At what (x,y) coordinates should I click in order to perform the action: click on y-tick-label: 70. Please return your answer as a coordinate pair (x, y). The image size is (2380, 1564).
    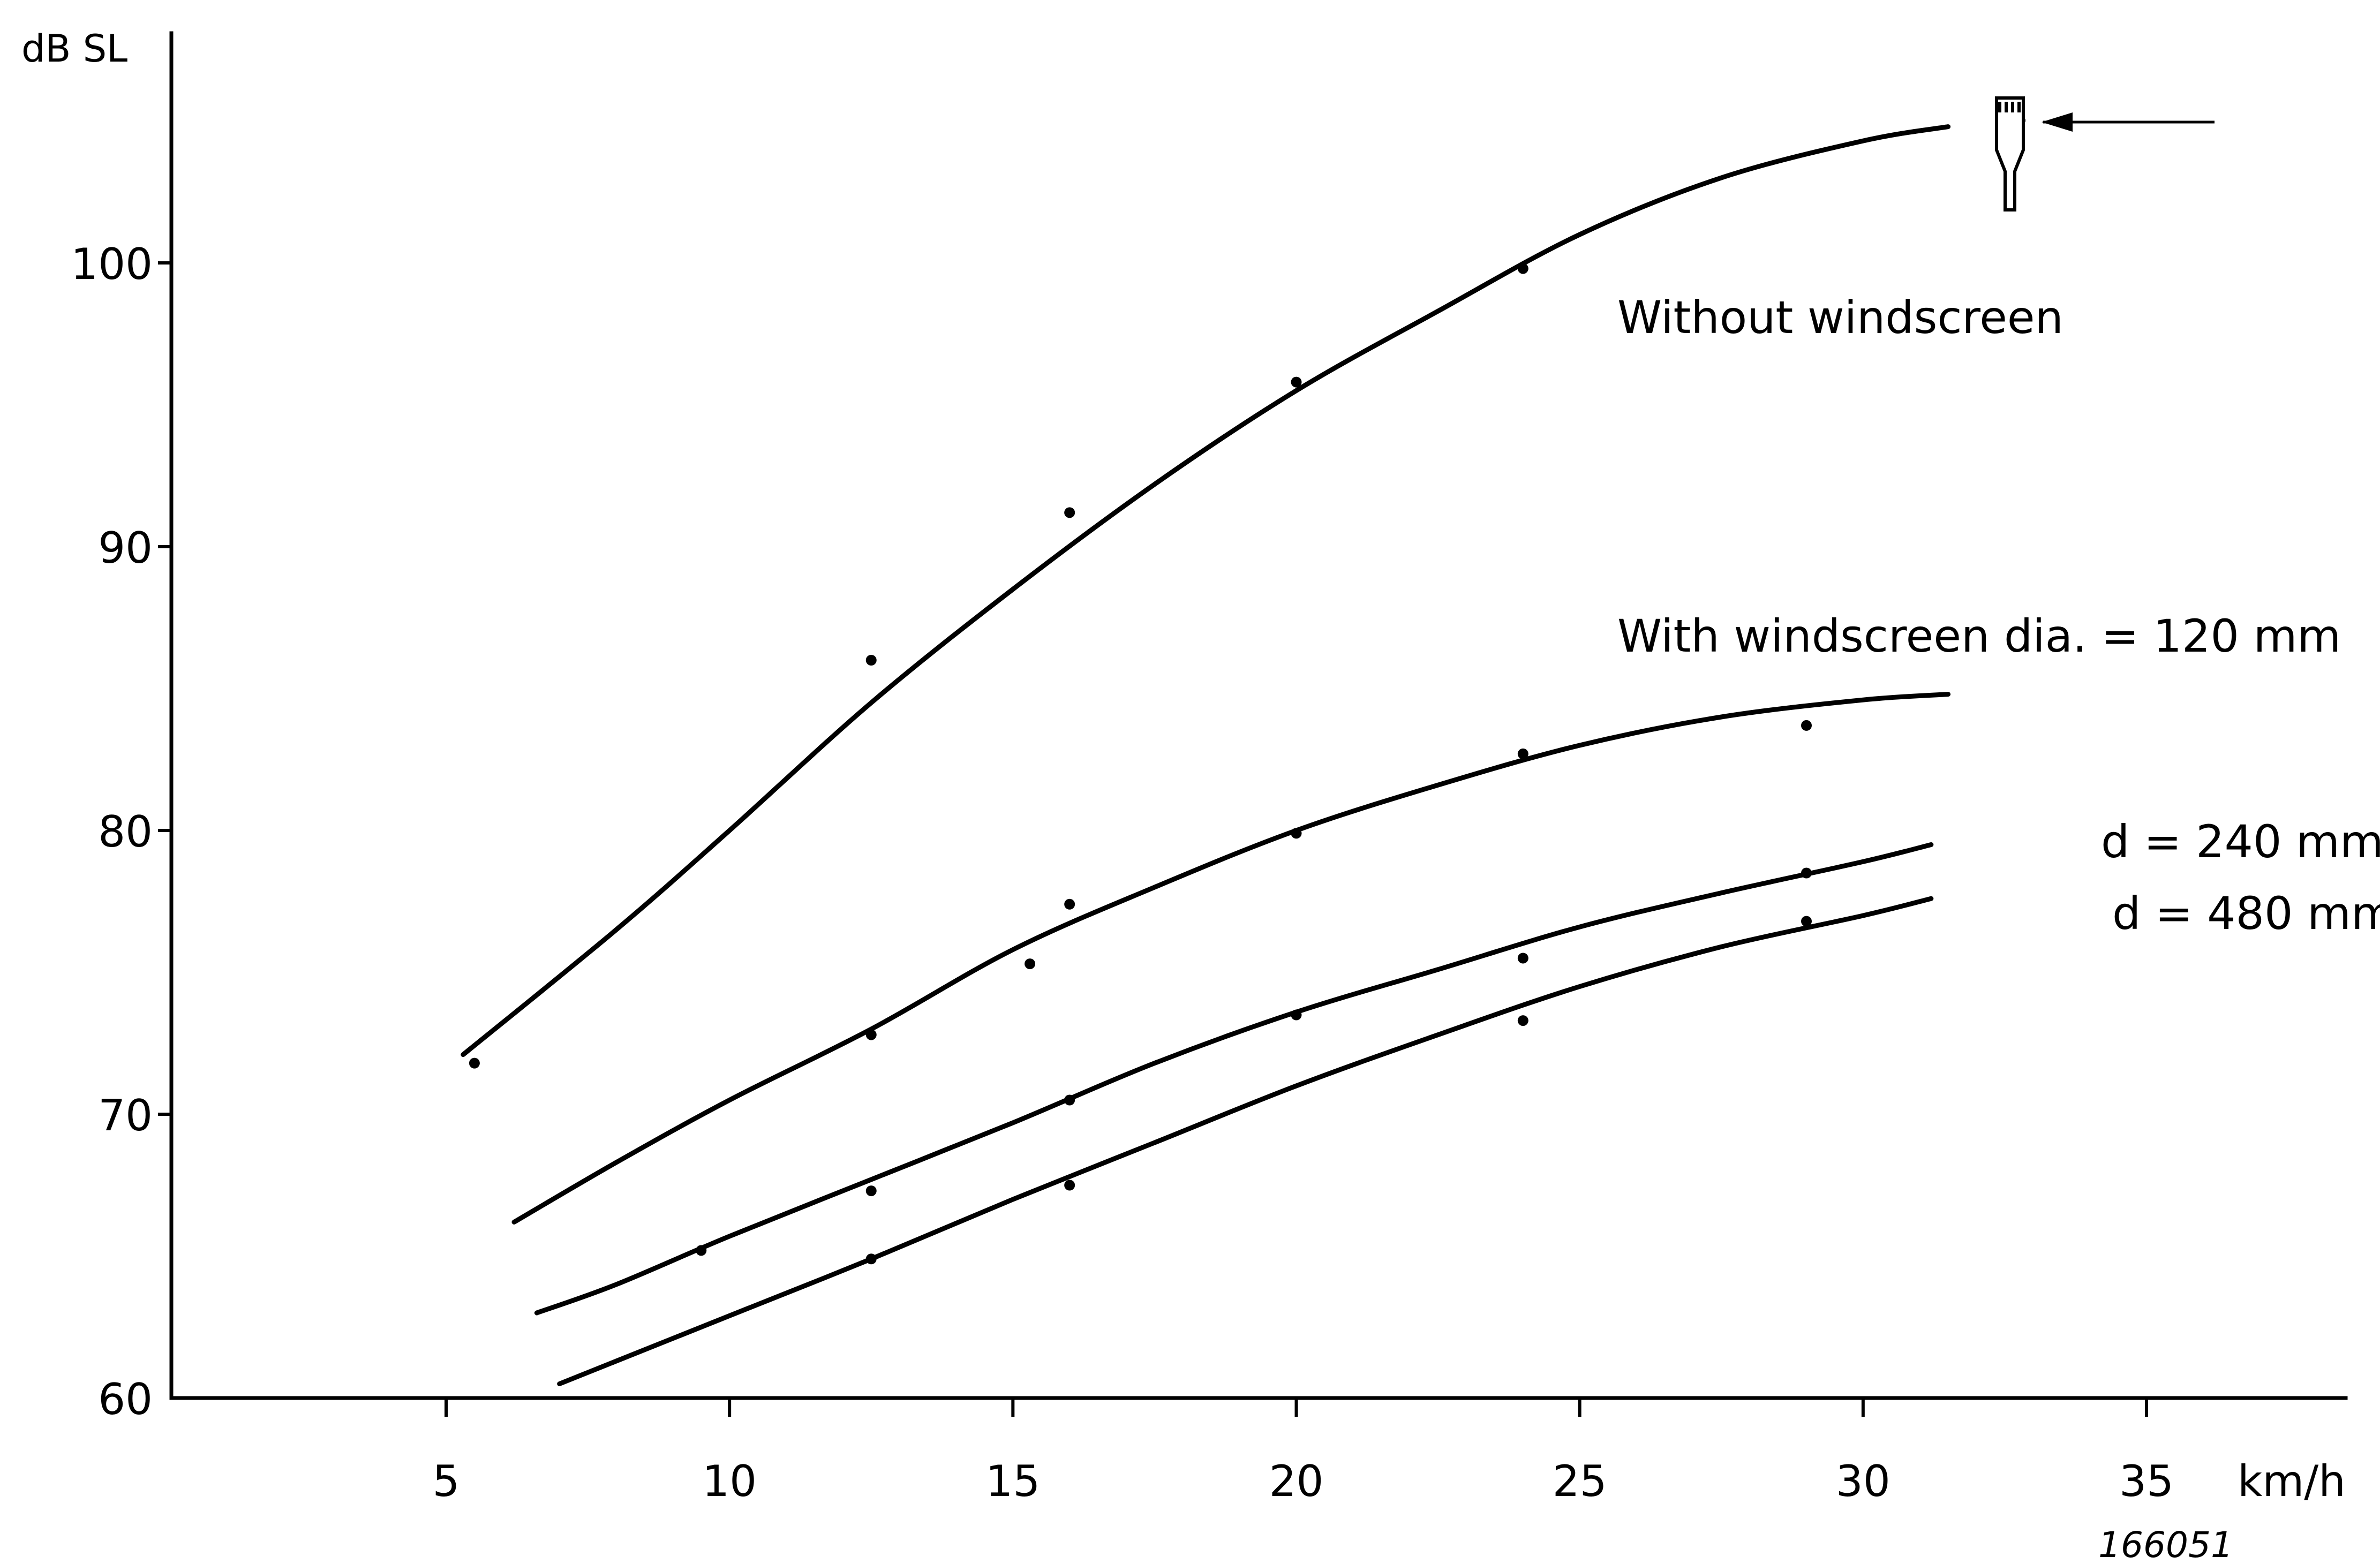
    Looking at the image, I should click on (125, 1116).